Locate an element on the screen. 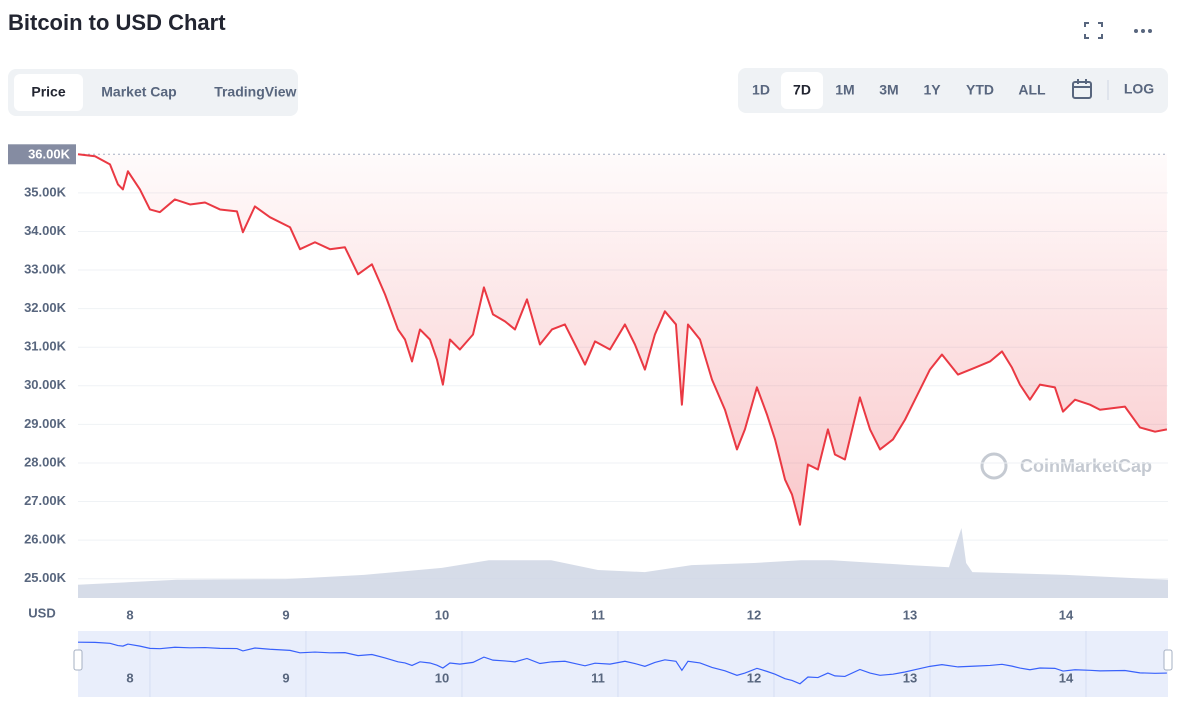  tab-active-bg is located at coordinates (48, 92).